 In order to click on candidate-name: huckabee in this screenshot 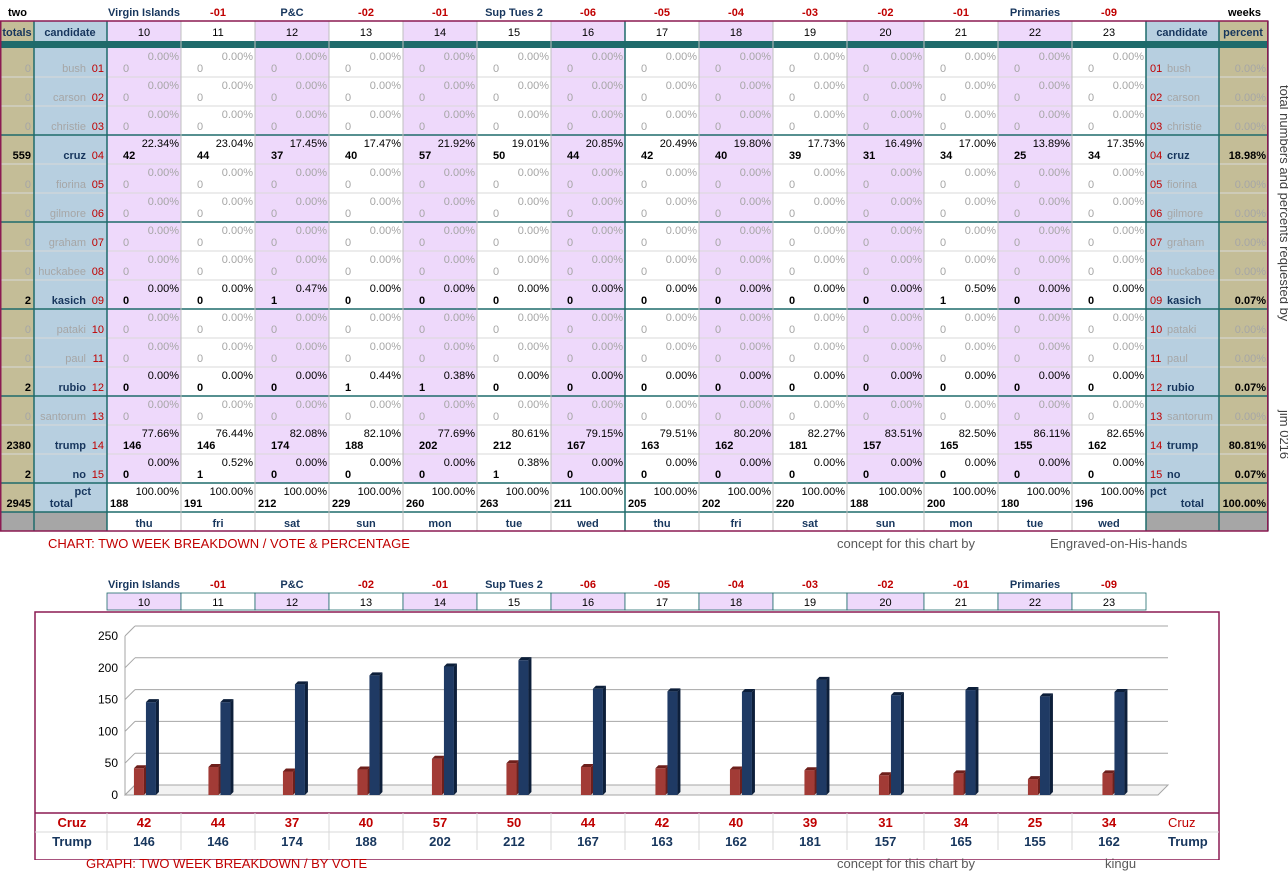, I will do `click(62, 272)`.